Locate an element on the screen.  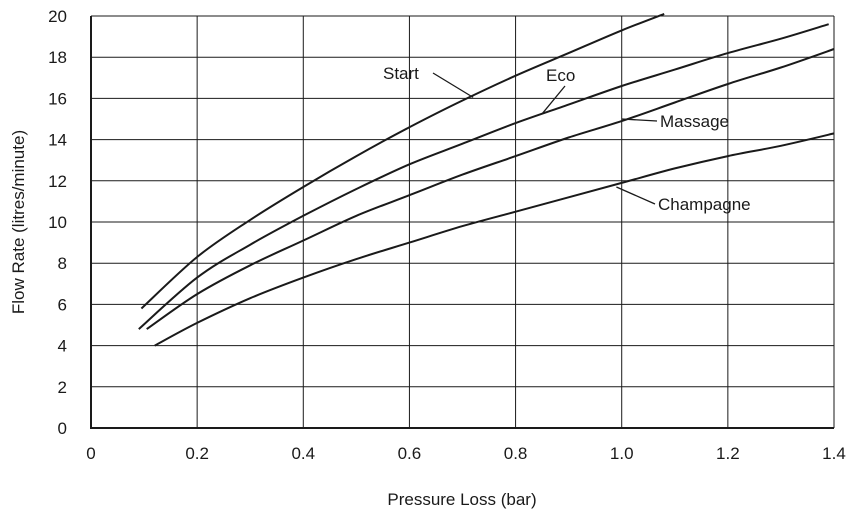
x-tick-label: 1.0 is located at coordinates (622, 453).